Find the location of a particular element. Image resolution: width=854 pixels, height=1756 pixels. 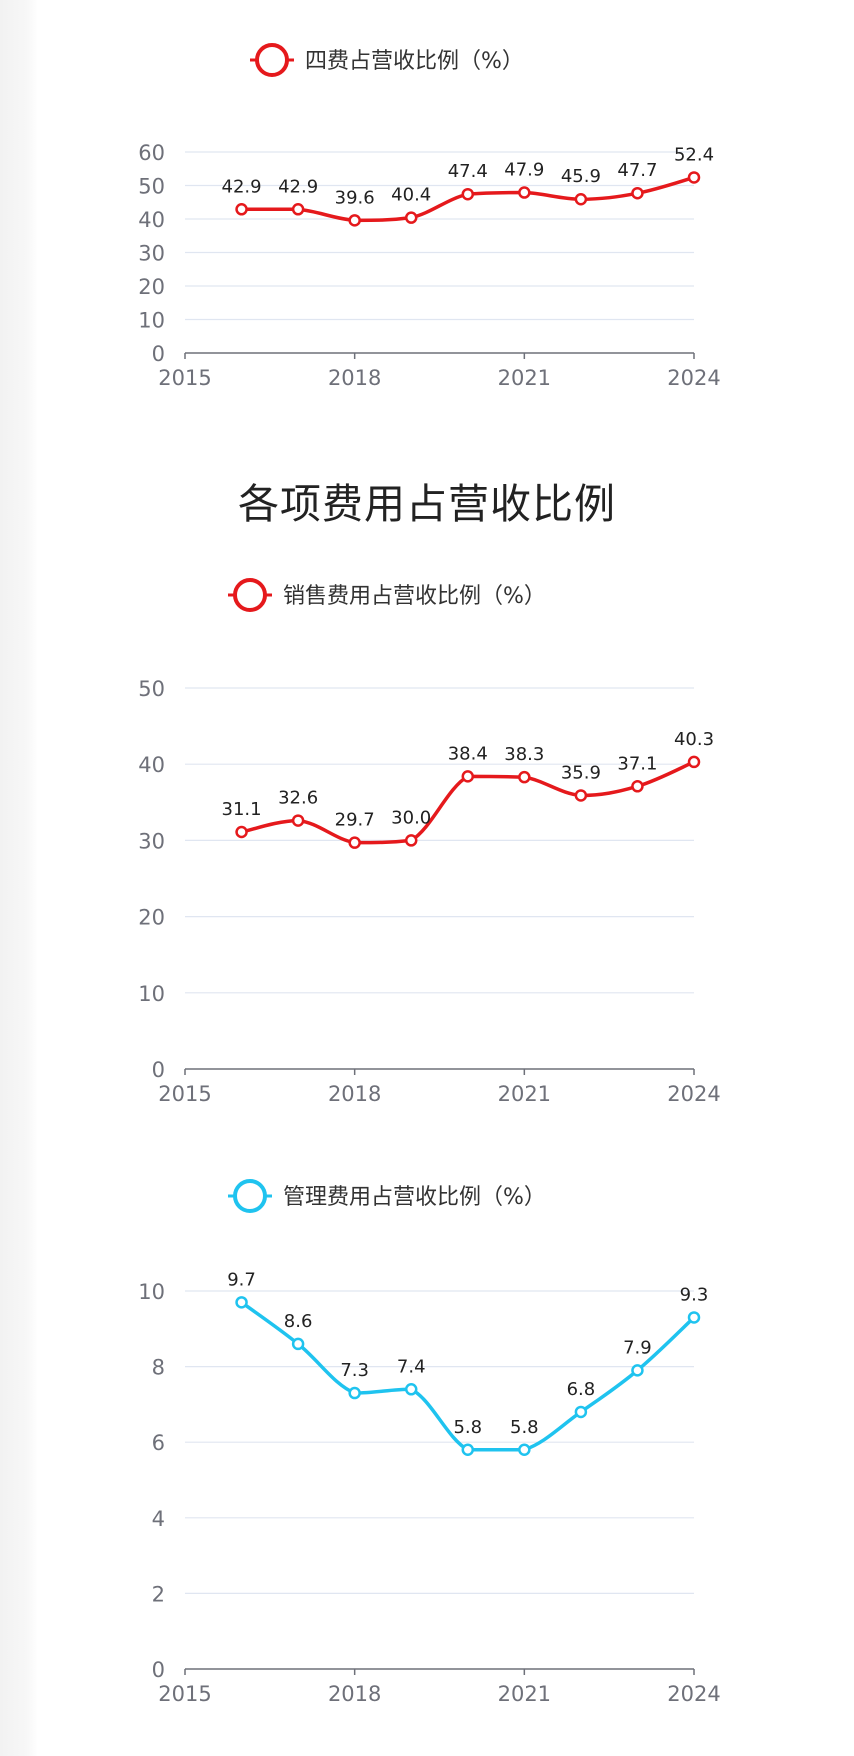

data-label: 9.3 is located at coordinates (694, 1294).